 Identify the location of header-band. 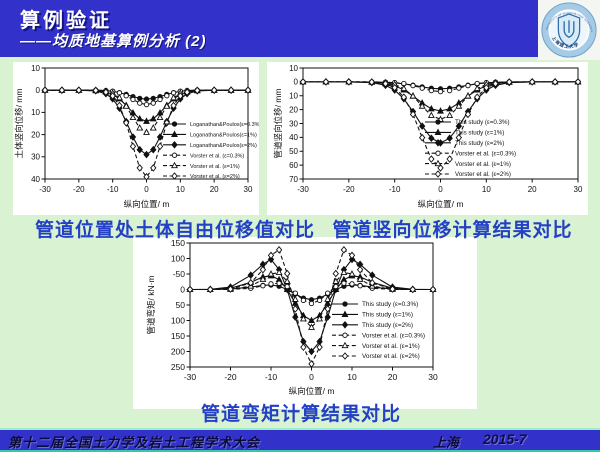
(300, 28).